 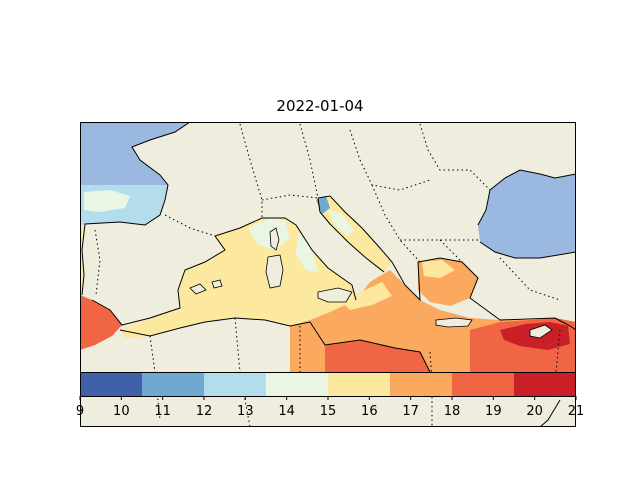 I want to click on colorbar-tick-label: 17, so click(x=410, y=411).